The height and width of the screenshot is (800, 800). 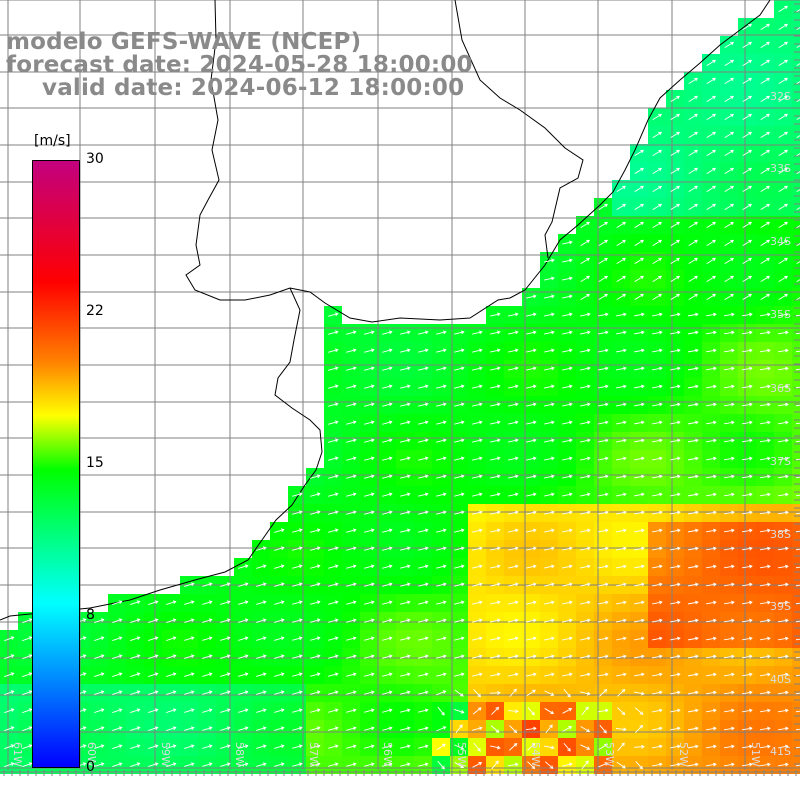 What do you see at coordinates (780, 606) in the screenshot?
I see `latitude-label: 39S` at bounding box center [780, 606].